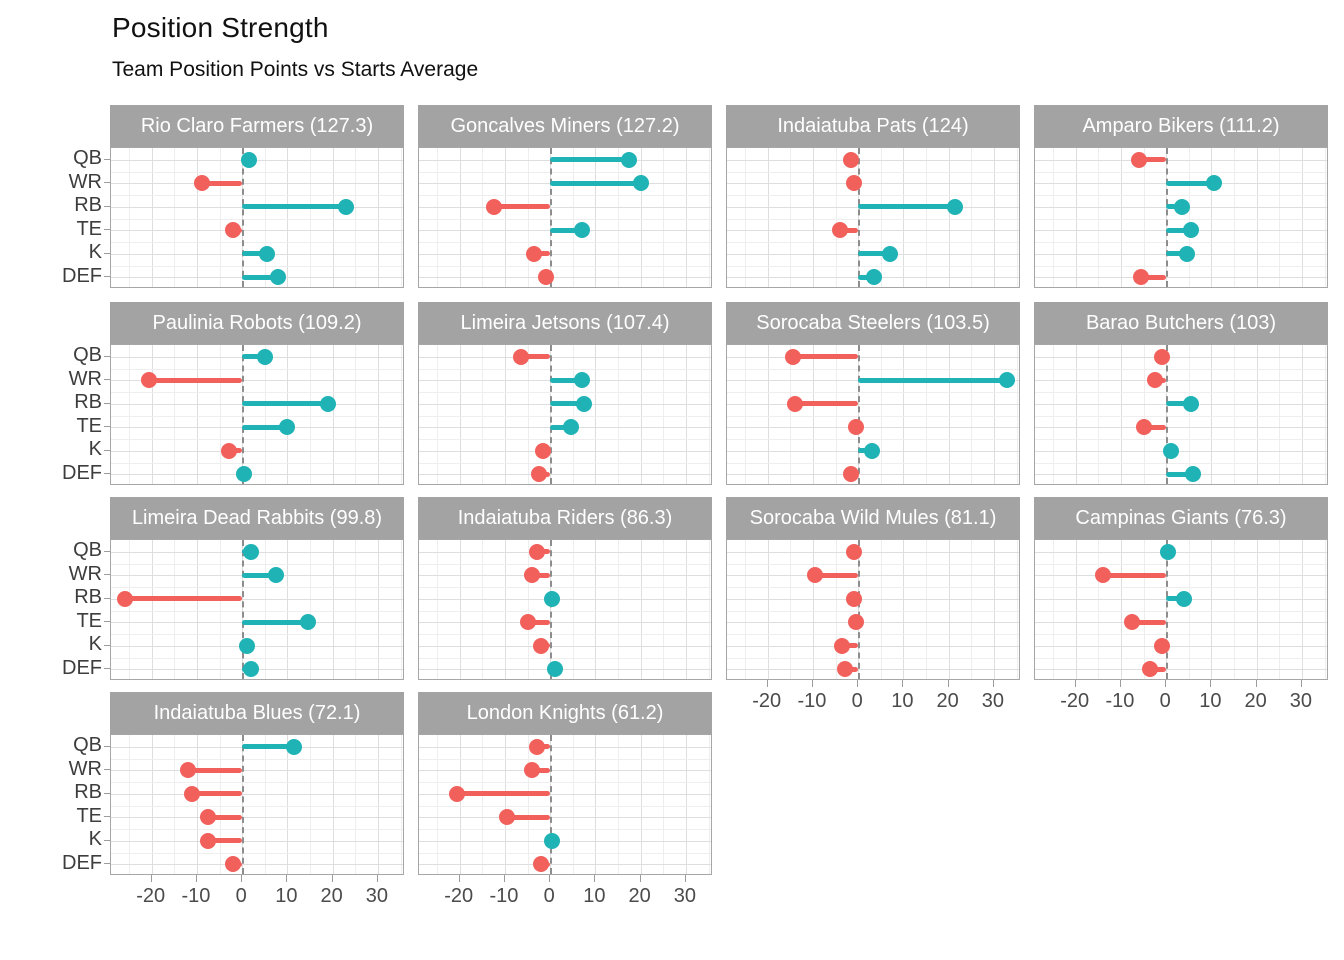 This screenshot has width=1344, height=960. What do you see at coordinates (1255, 701) in the screenshot?
I see `x-axis-label: 20` at bounding box center [1255, 701].